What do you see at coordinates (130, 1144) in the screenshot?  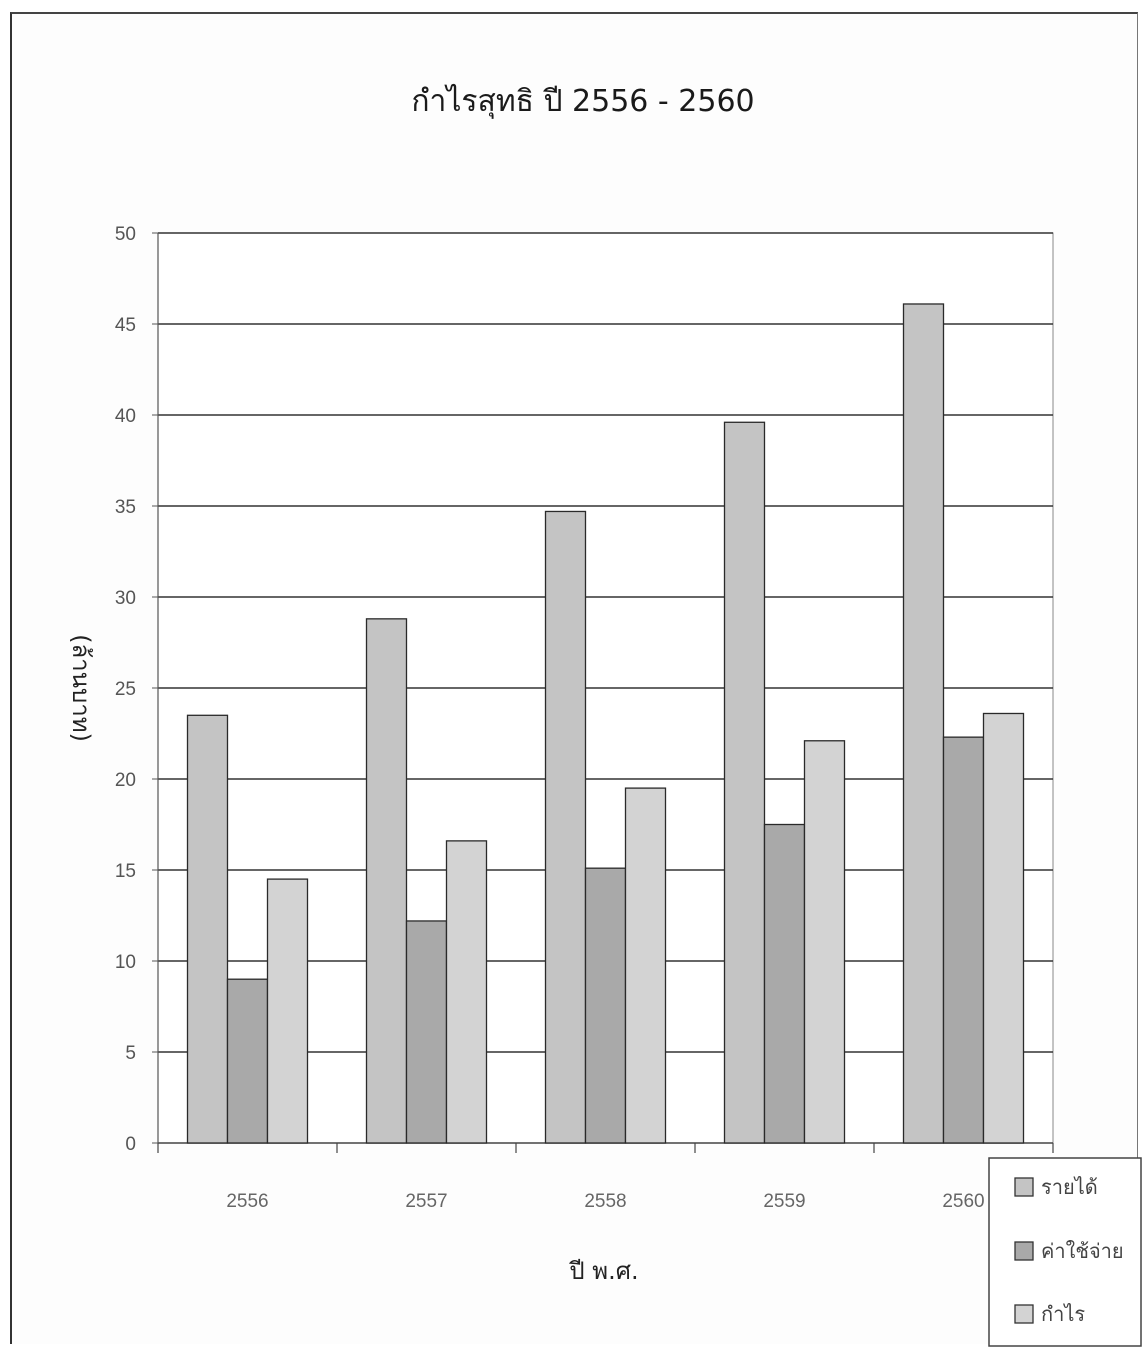 I see `y-tick-label: 0` at bounding box center [130, 1144].